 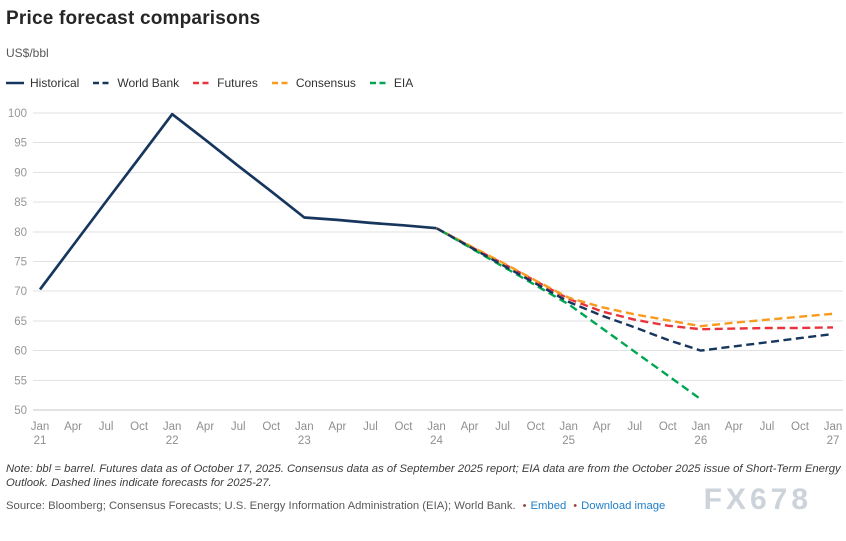 What do you see at coordinates (40, 441) in the screenshot?
I see `x-tick-year-21: 21` at bounding box center [40, 441].